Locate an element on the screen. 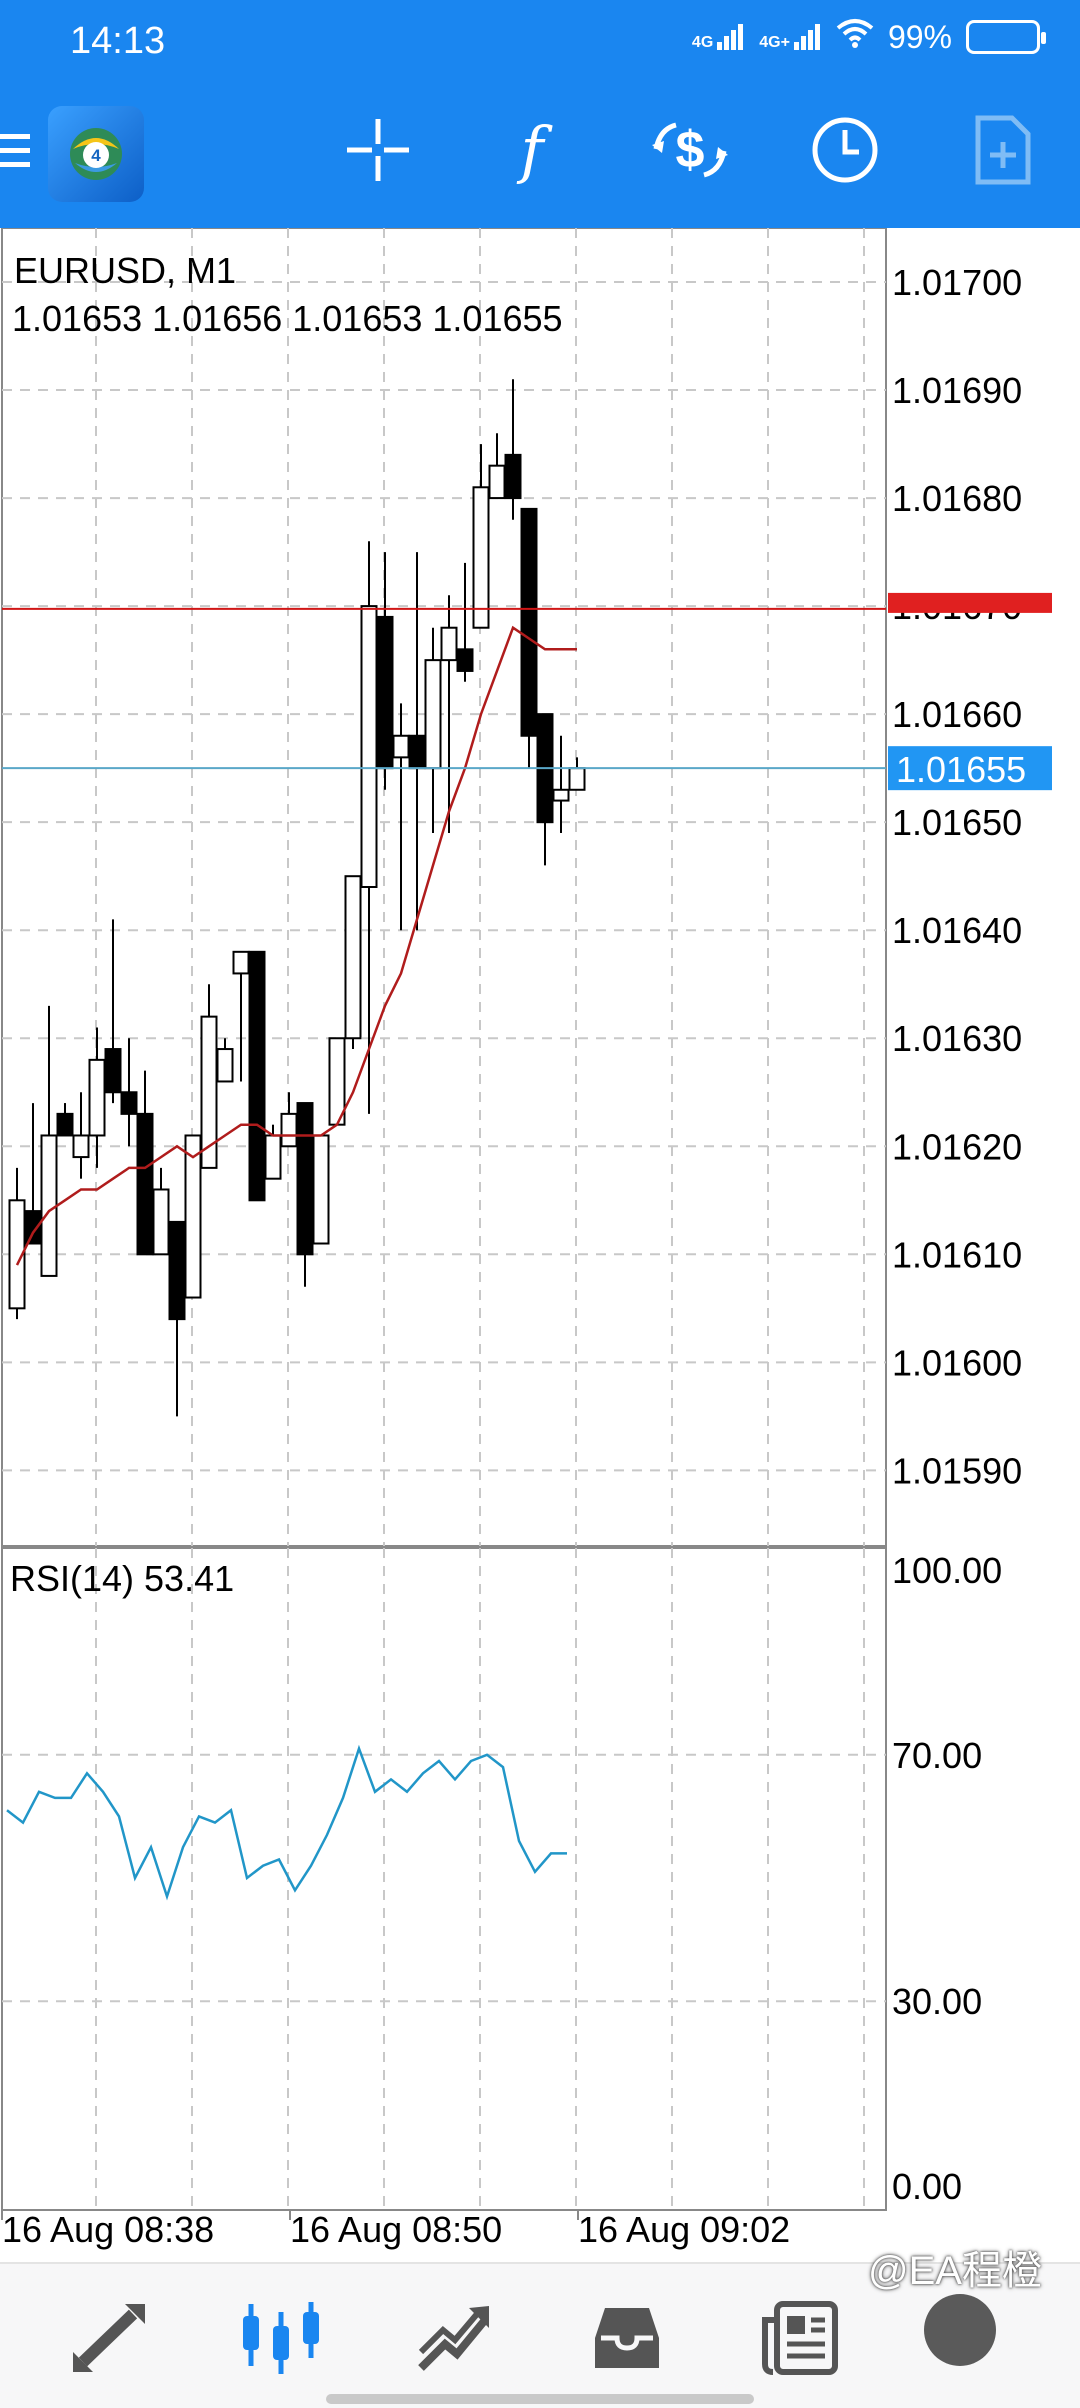 This screenshot has height=2408, width=1080. price-tick-label: 1.01680 is located at coordinates (957, 498).